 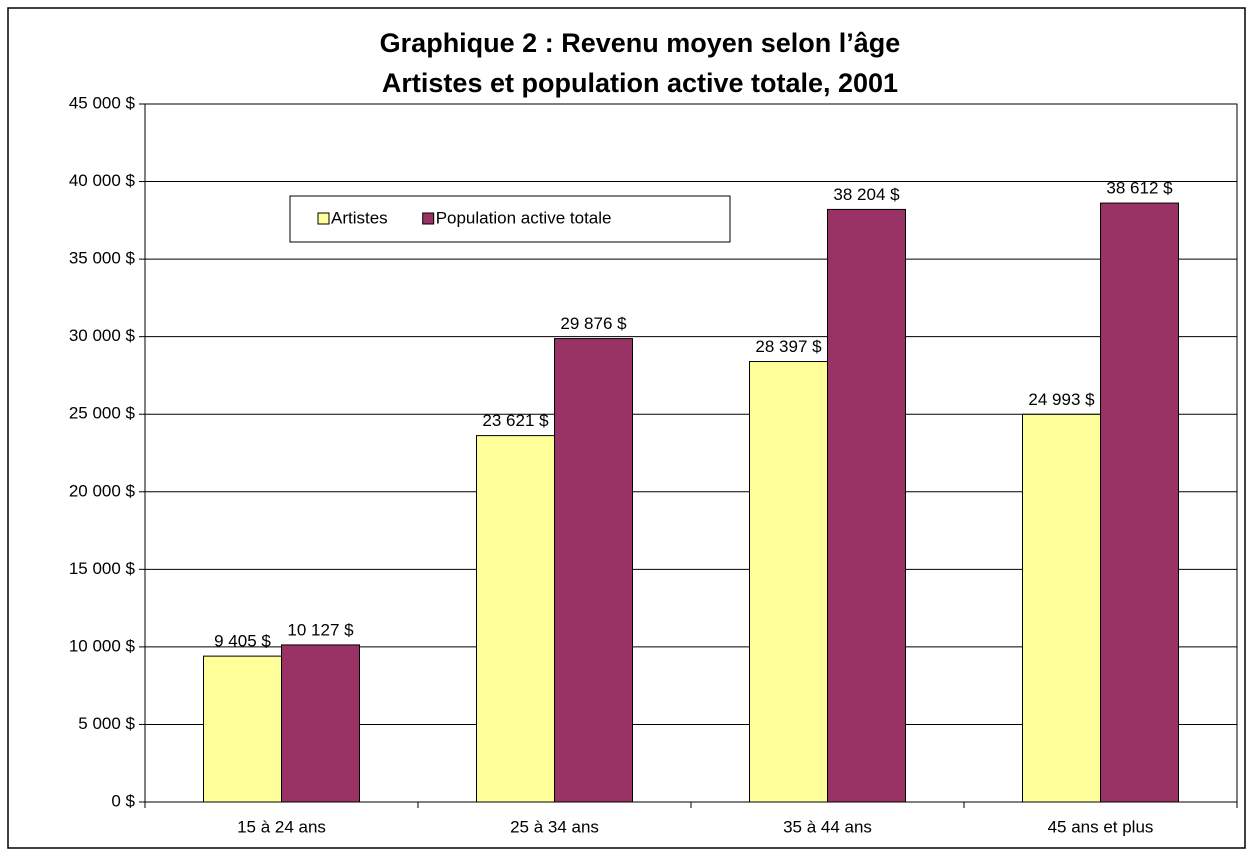 I want to click on y-tick-label: 40 000 $, so click(x=102, y=180).